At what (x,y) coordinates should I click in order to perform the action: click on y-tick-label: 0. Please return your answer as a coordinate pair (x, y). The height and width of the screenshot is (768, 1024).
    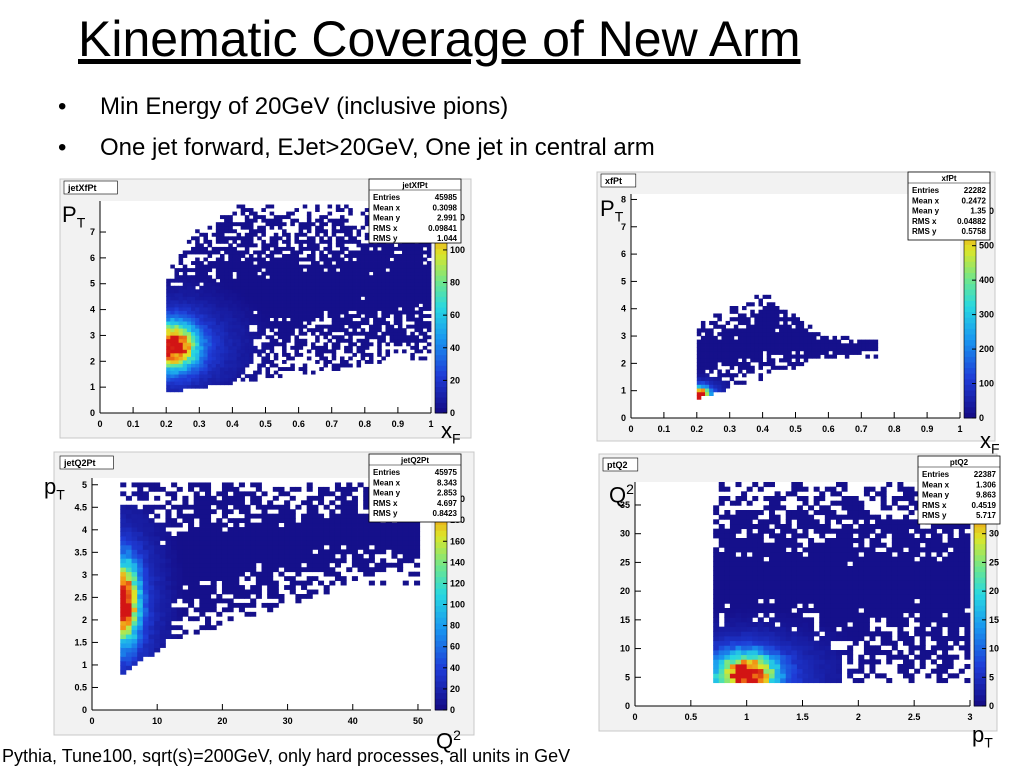
    Looking at the image, I should click on (92, 413).